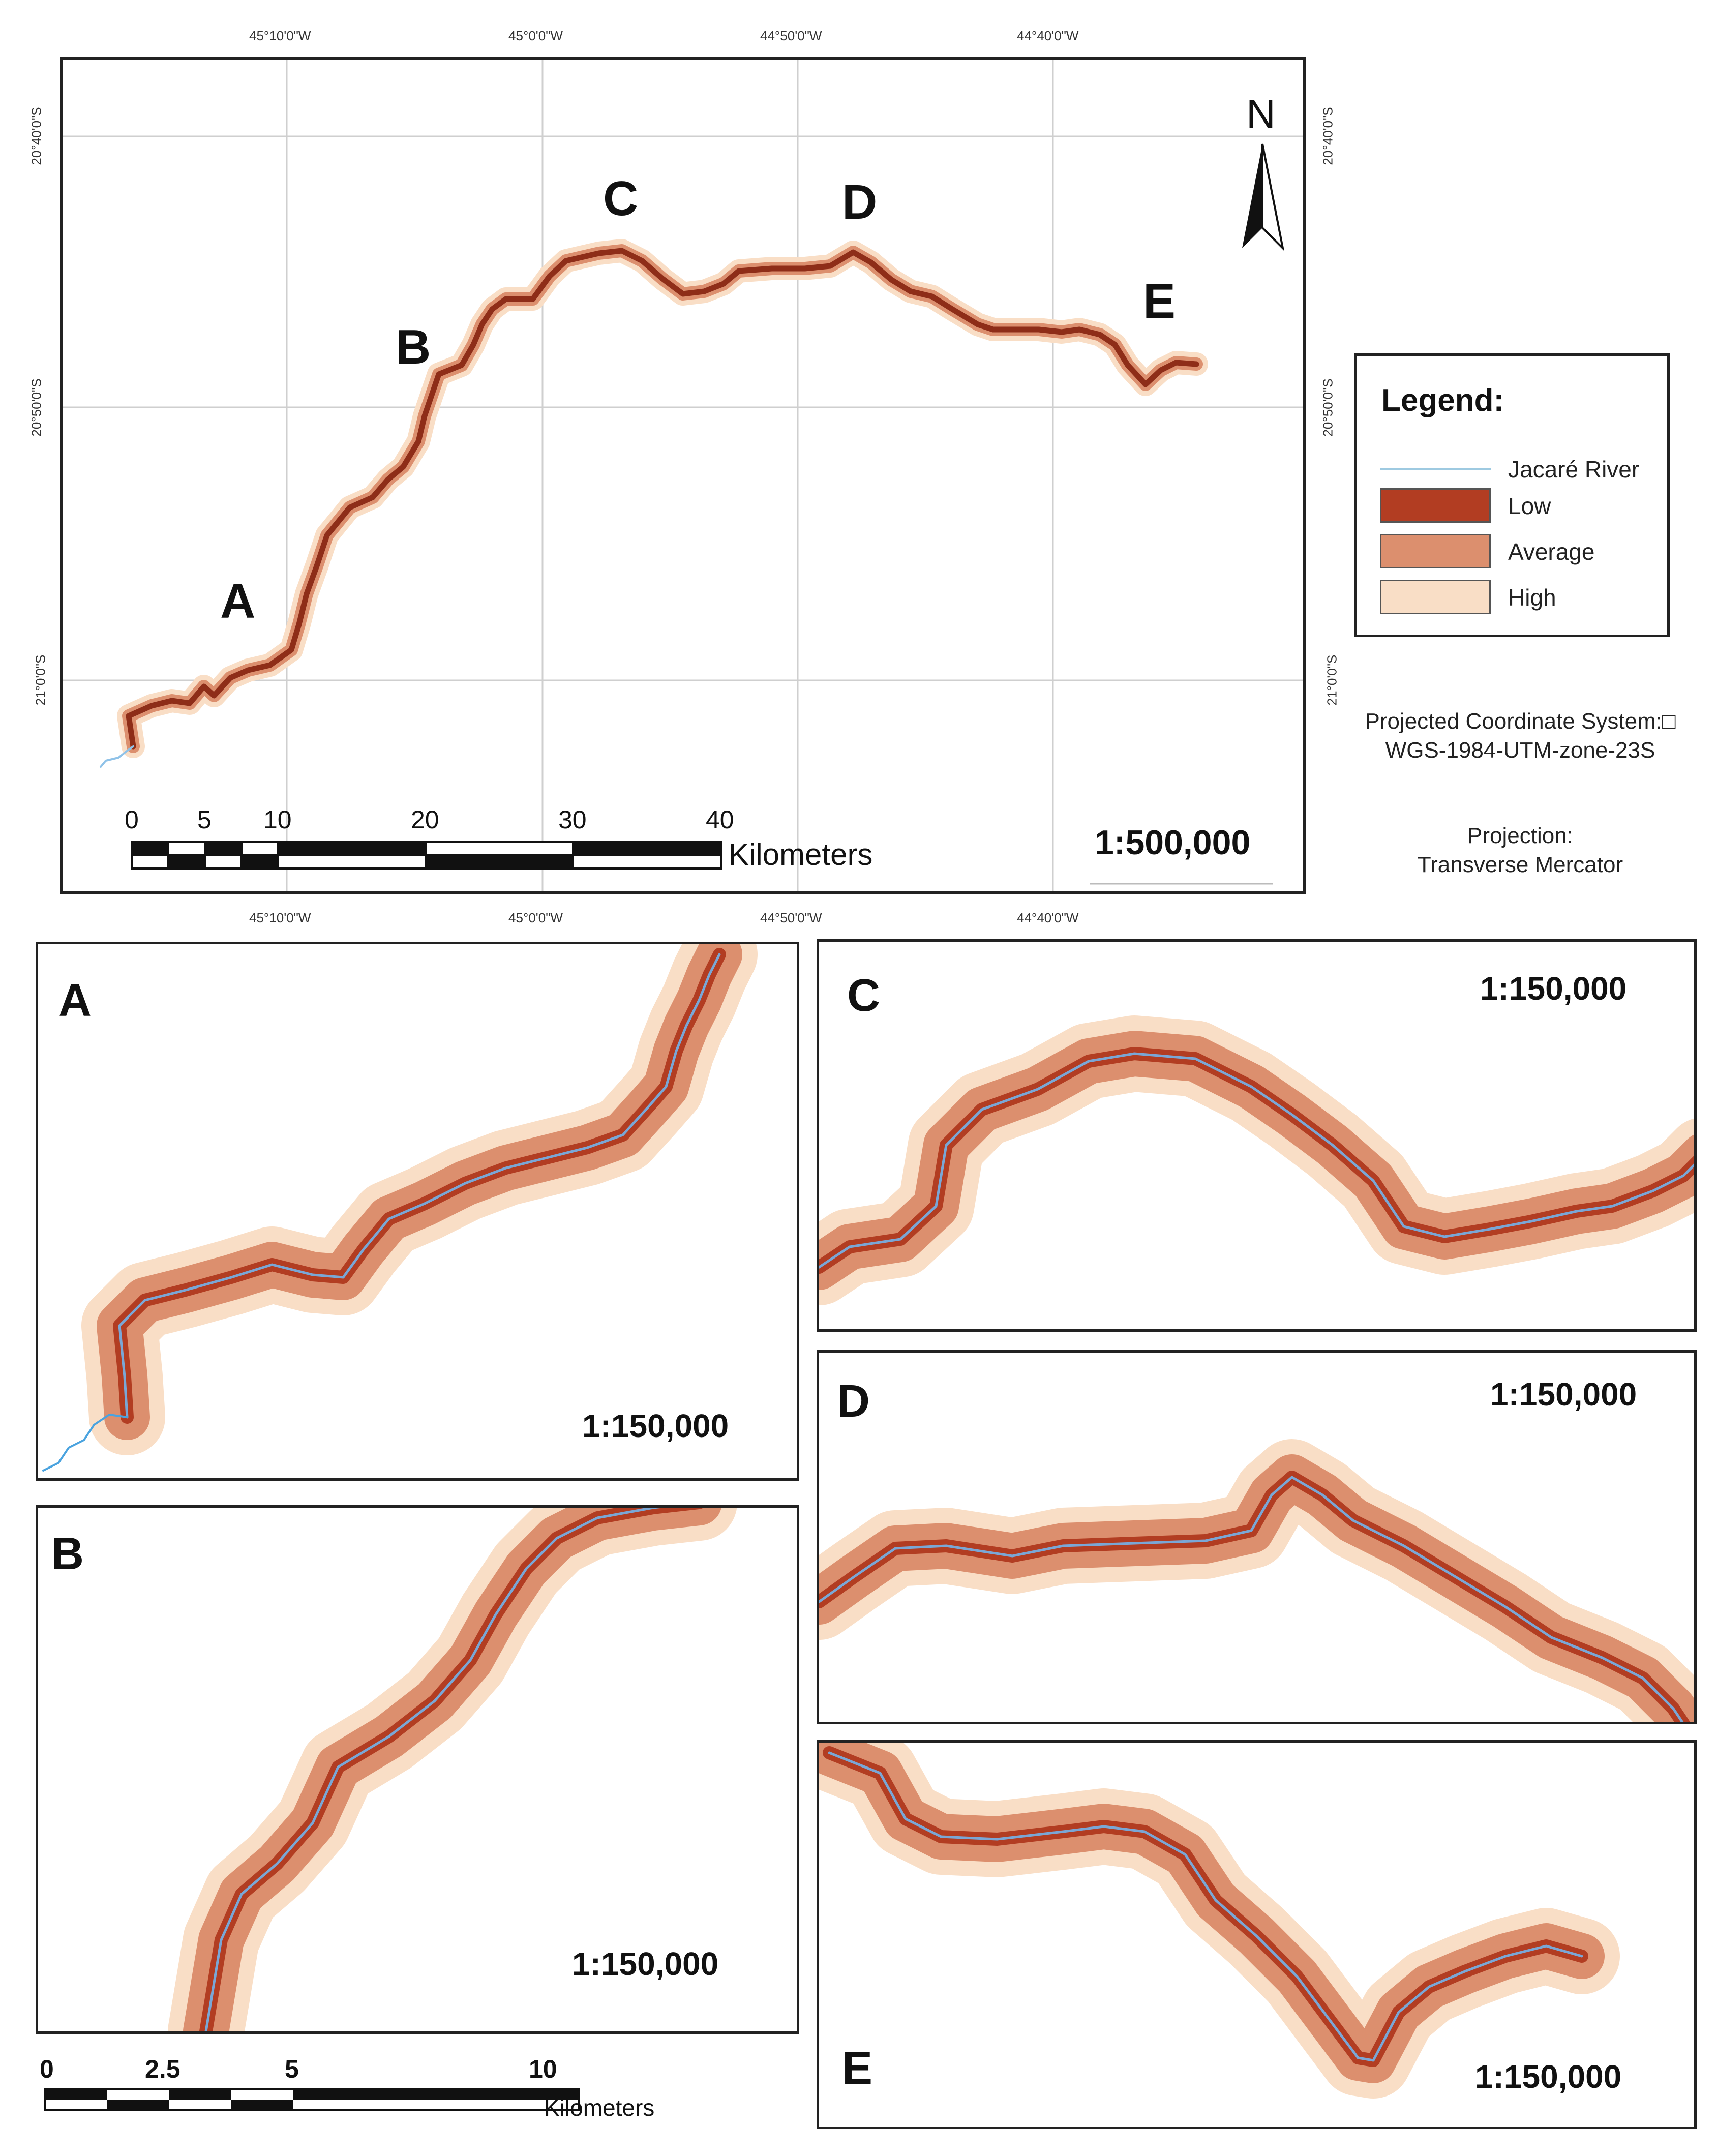  I want to click on legend: Legend: Jacaré River Low Average High, so click(1512, 495).